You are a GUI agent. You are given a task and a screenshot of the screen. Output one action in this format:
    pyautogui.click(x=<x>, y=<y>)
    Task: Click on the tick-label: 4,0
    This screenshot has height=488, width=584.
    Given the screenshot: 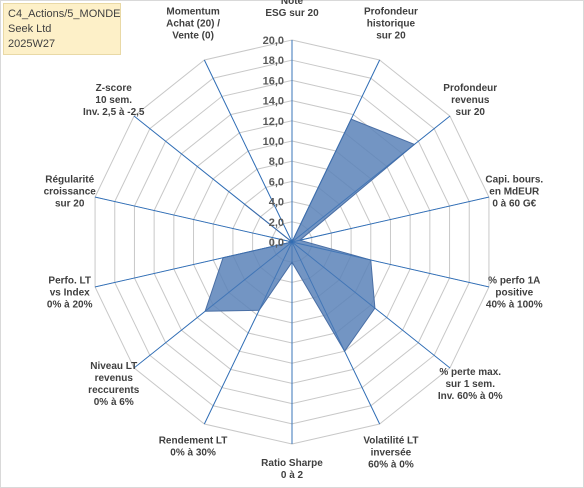 What is the action you would take?
    pyautogui.click(x=276, y=203)
    